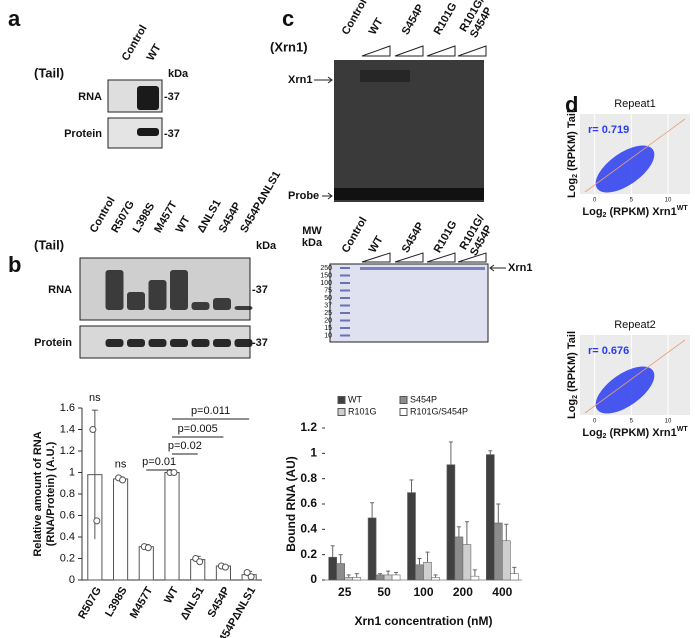 This screenshot has height=638, width=695. I want to click on marker-label: 20, so click(328, 320).